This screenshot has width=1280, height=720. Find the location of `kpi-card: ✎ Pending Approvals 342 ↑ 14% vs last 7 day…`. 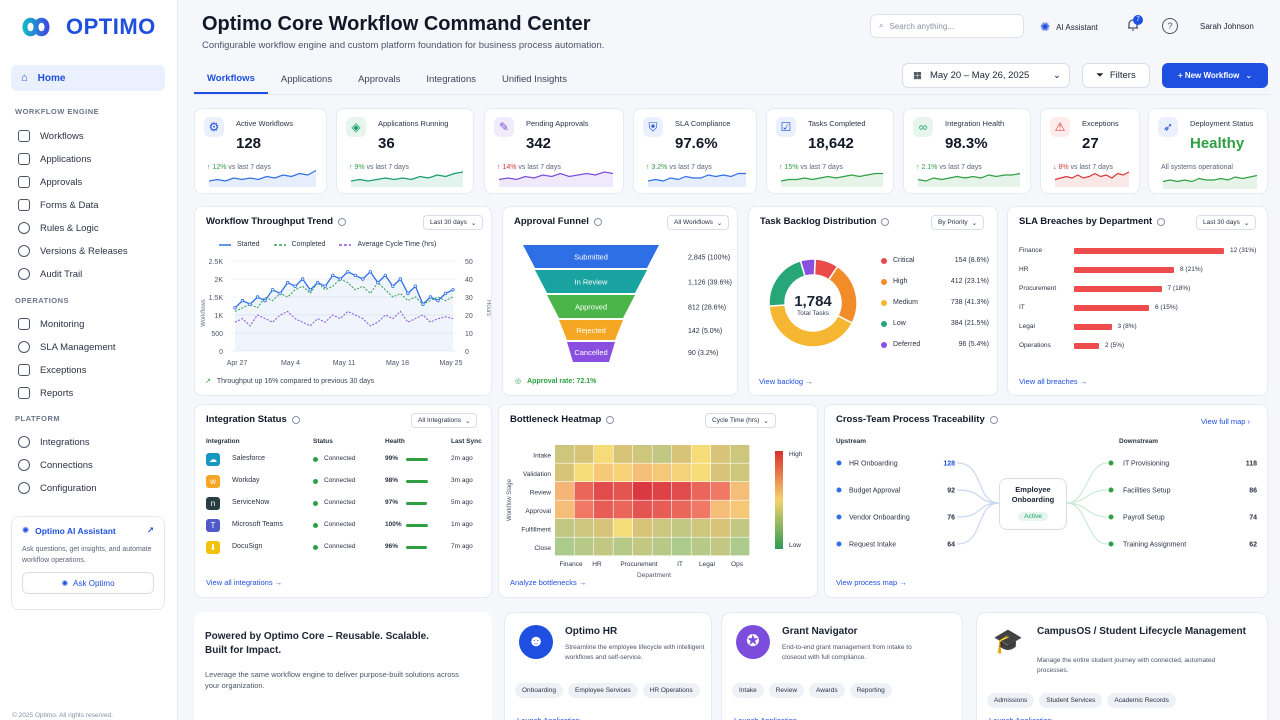

kpi-card: ✎ Pending Approvals 342 ↑ 14% vs last 7 day… is located at coordinates (554, 151).